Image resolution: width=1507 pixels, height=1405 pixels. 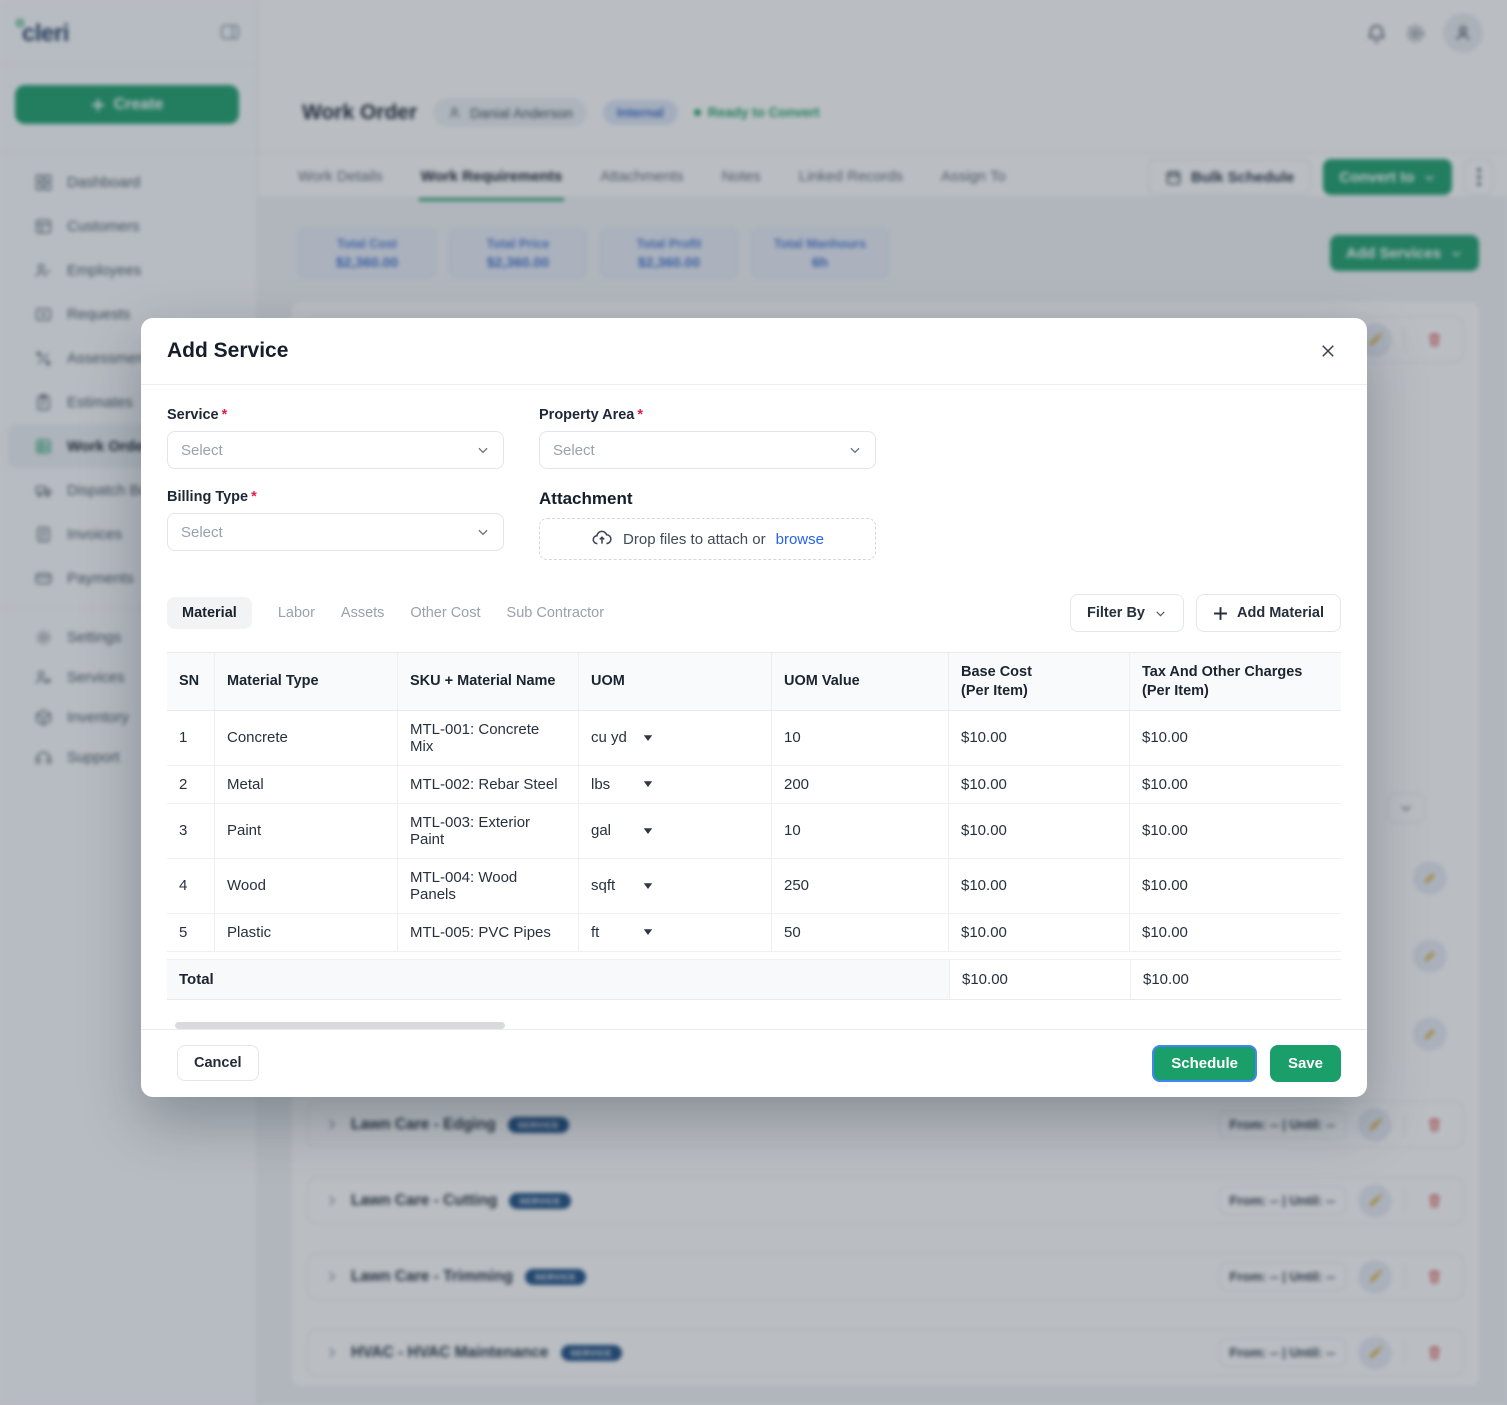 I want to click on cell-uom-value: 250, so click(x=860, y=885).